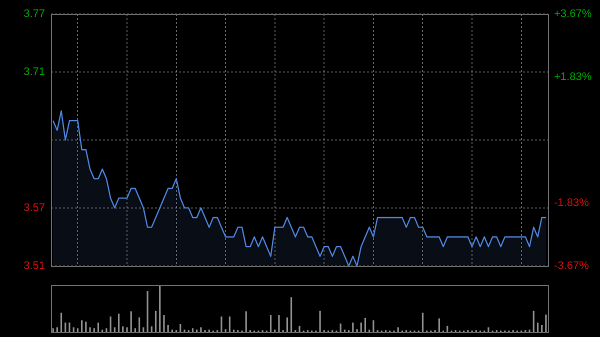  Describe the element at coordinates (573, 14) in the screenshot. I see `y2-tick-label: +3.67%` at that location.